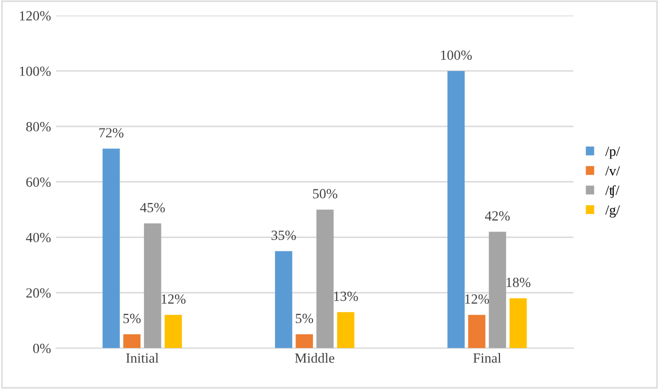 Image resolution: width=659 pixels, height=389 pixels. I want to click on y-tick-label: 0%, so click(42, 349).